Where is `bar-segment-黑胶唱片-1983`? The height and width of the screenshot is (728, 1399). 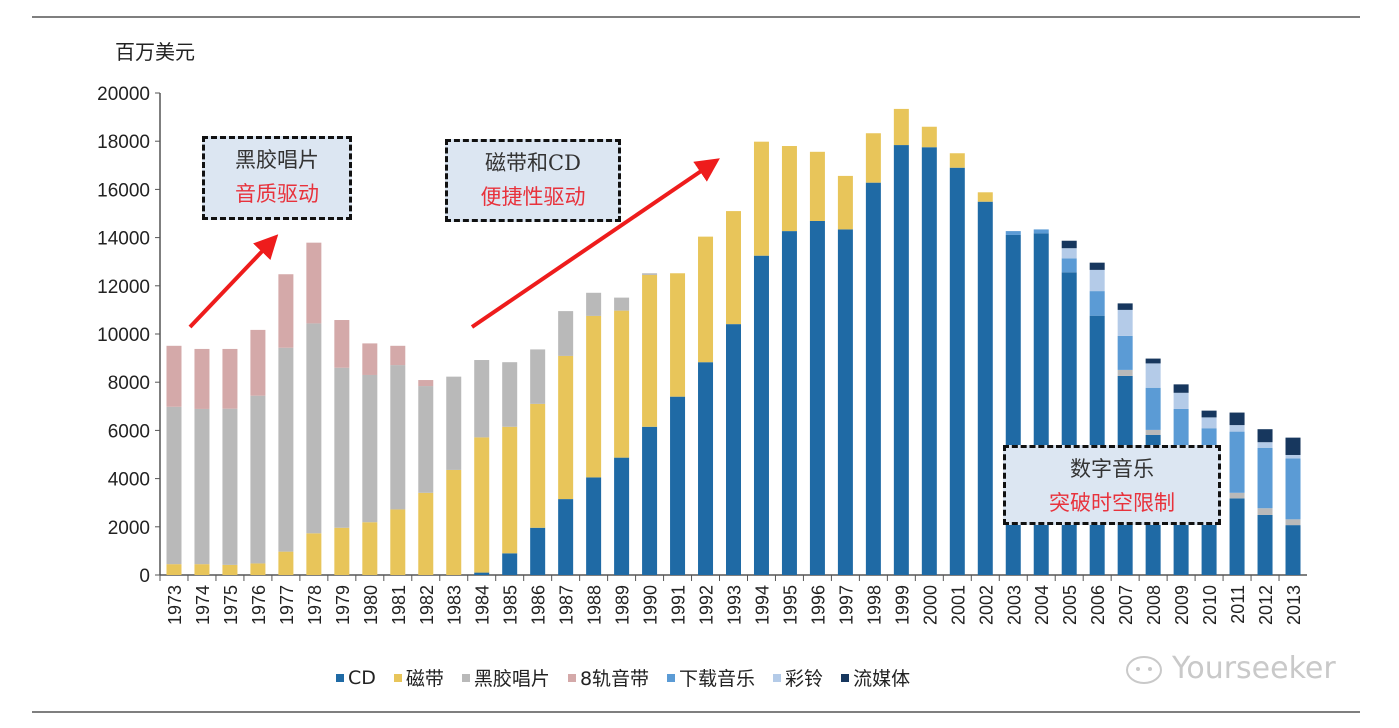
bar-segment-黑胶唱片-1983 is located at coordinates (454, 423).